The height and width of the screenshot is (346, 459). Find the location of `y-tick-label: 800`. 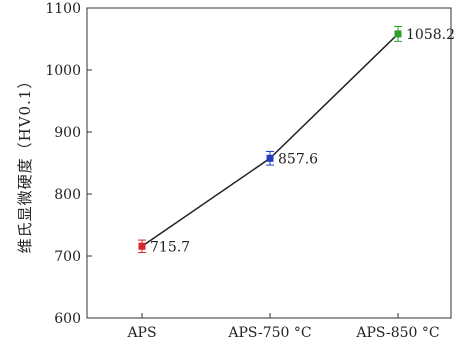

y-tick-label: 800 is located at coordinates (67, 195).